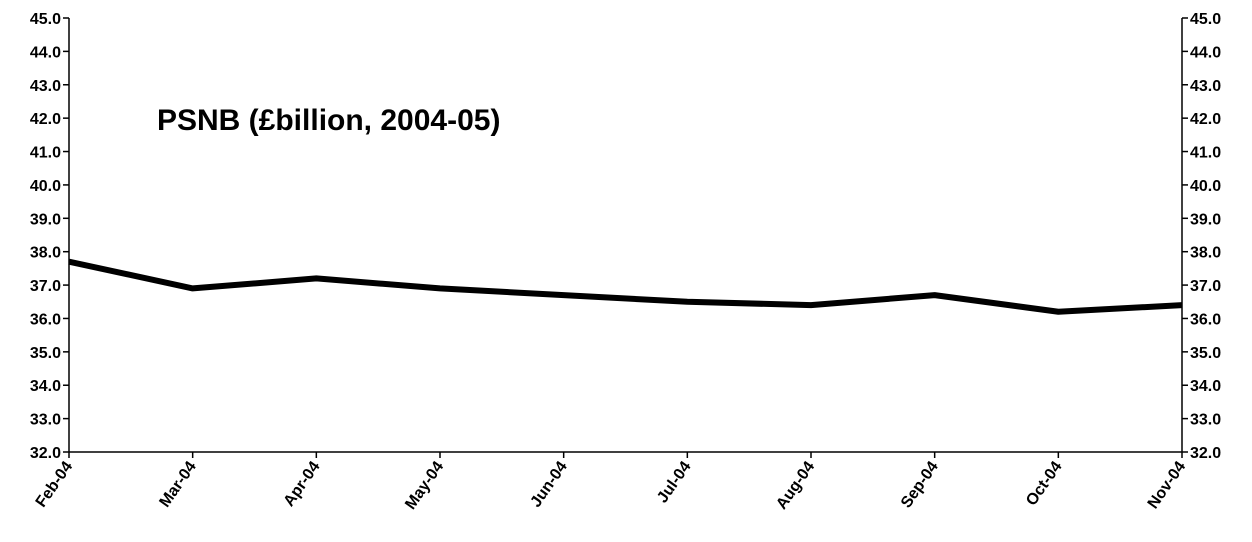  Describe the element at coordinates (1205, 420) in the screenshot. I see `right-y-tick-label: 33.0` at that location.